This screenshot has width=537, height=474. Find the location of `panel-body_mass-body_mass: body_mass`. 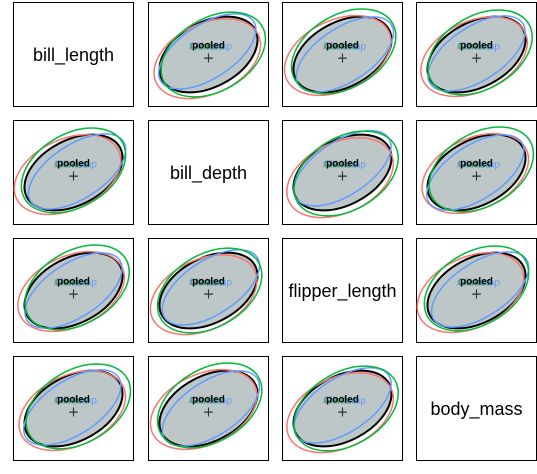

panel-body_mass-body_mass: body_mass is located at coordinates (476, 408).